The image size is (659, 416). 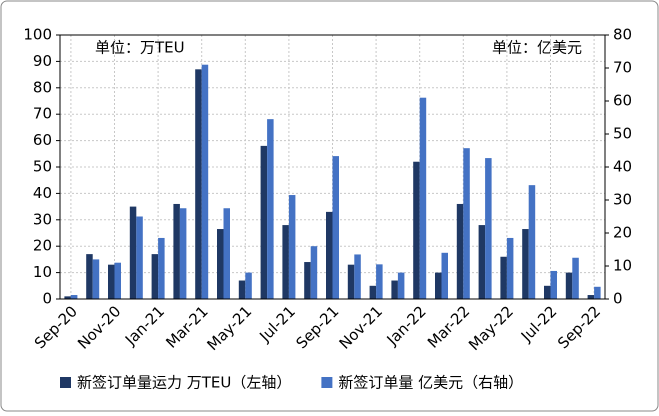 What do you see at coordinates (537, 48) in the screenshot?
I see `annotation: 单位：亿美元` at bounding box center [537, 48].